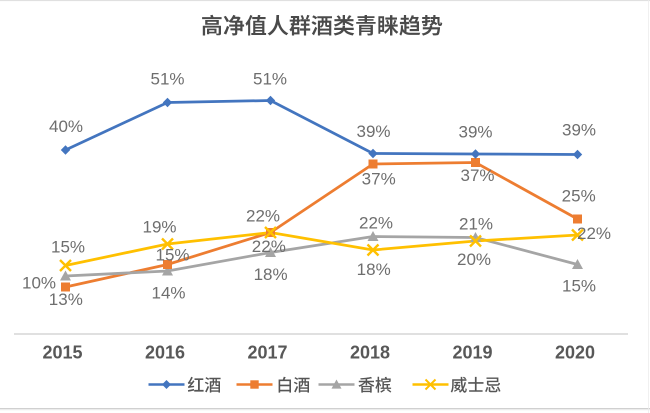  What do you see at coordinates (474, 259) in the screenshot?
I see `svg-text: 20%` at bounding box center [474, 259].